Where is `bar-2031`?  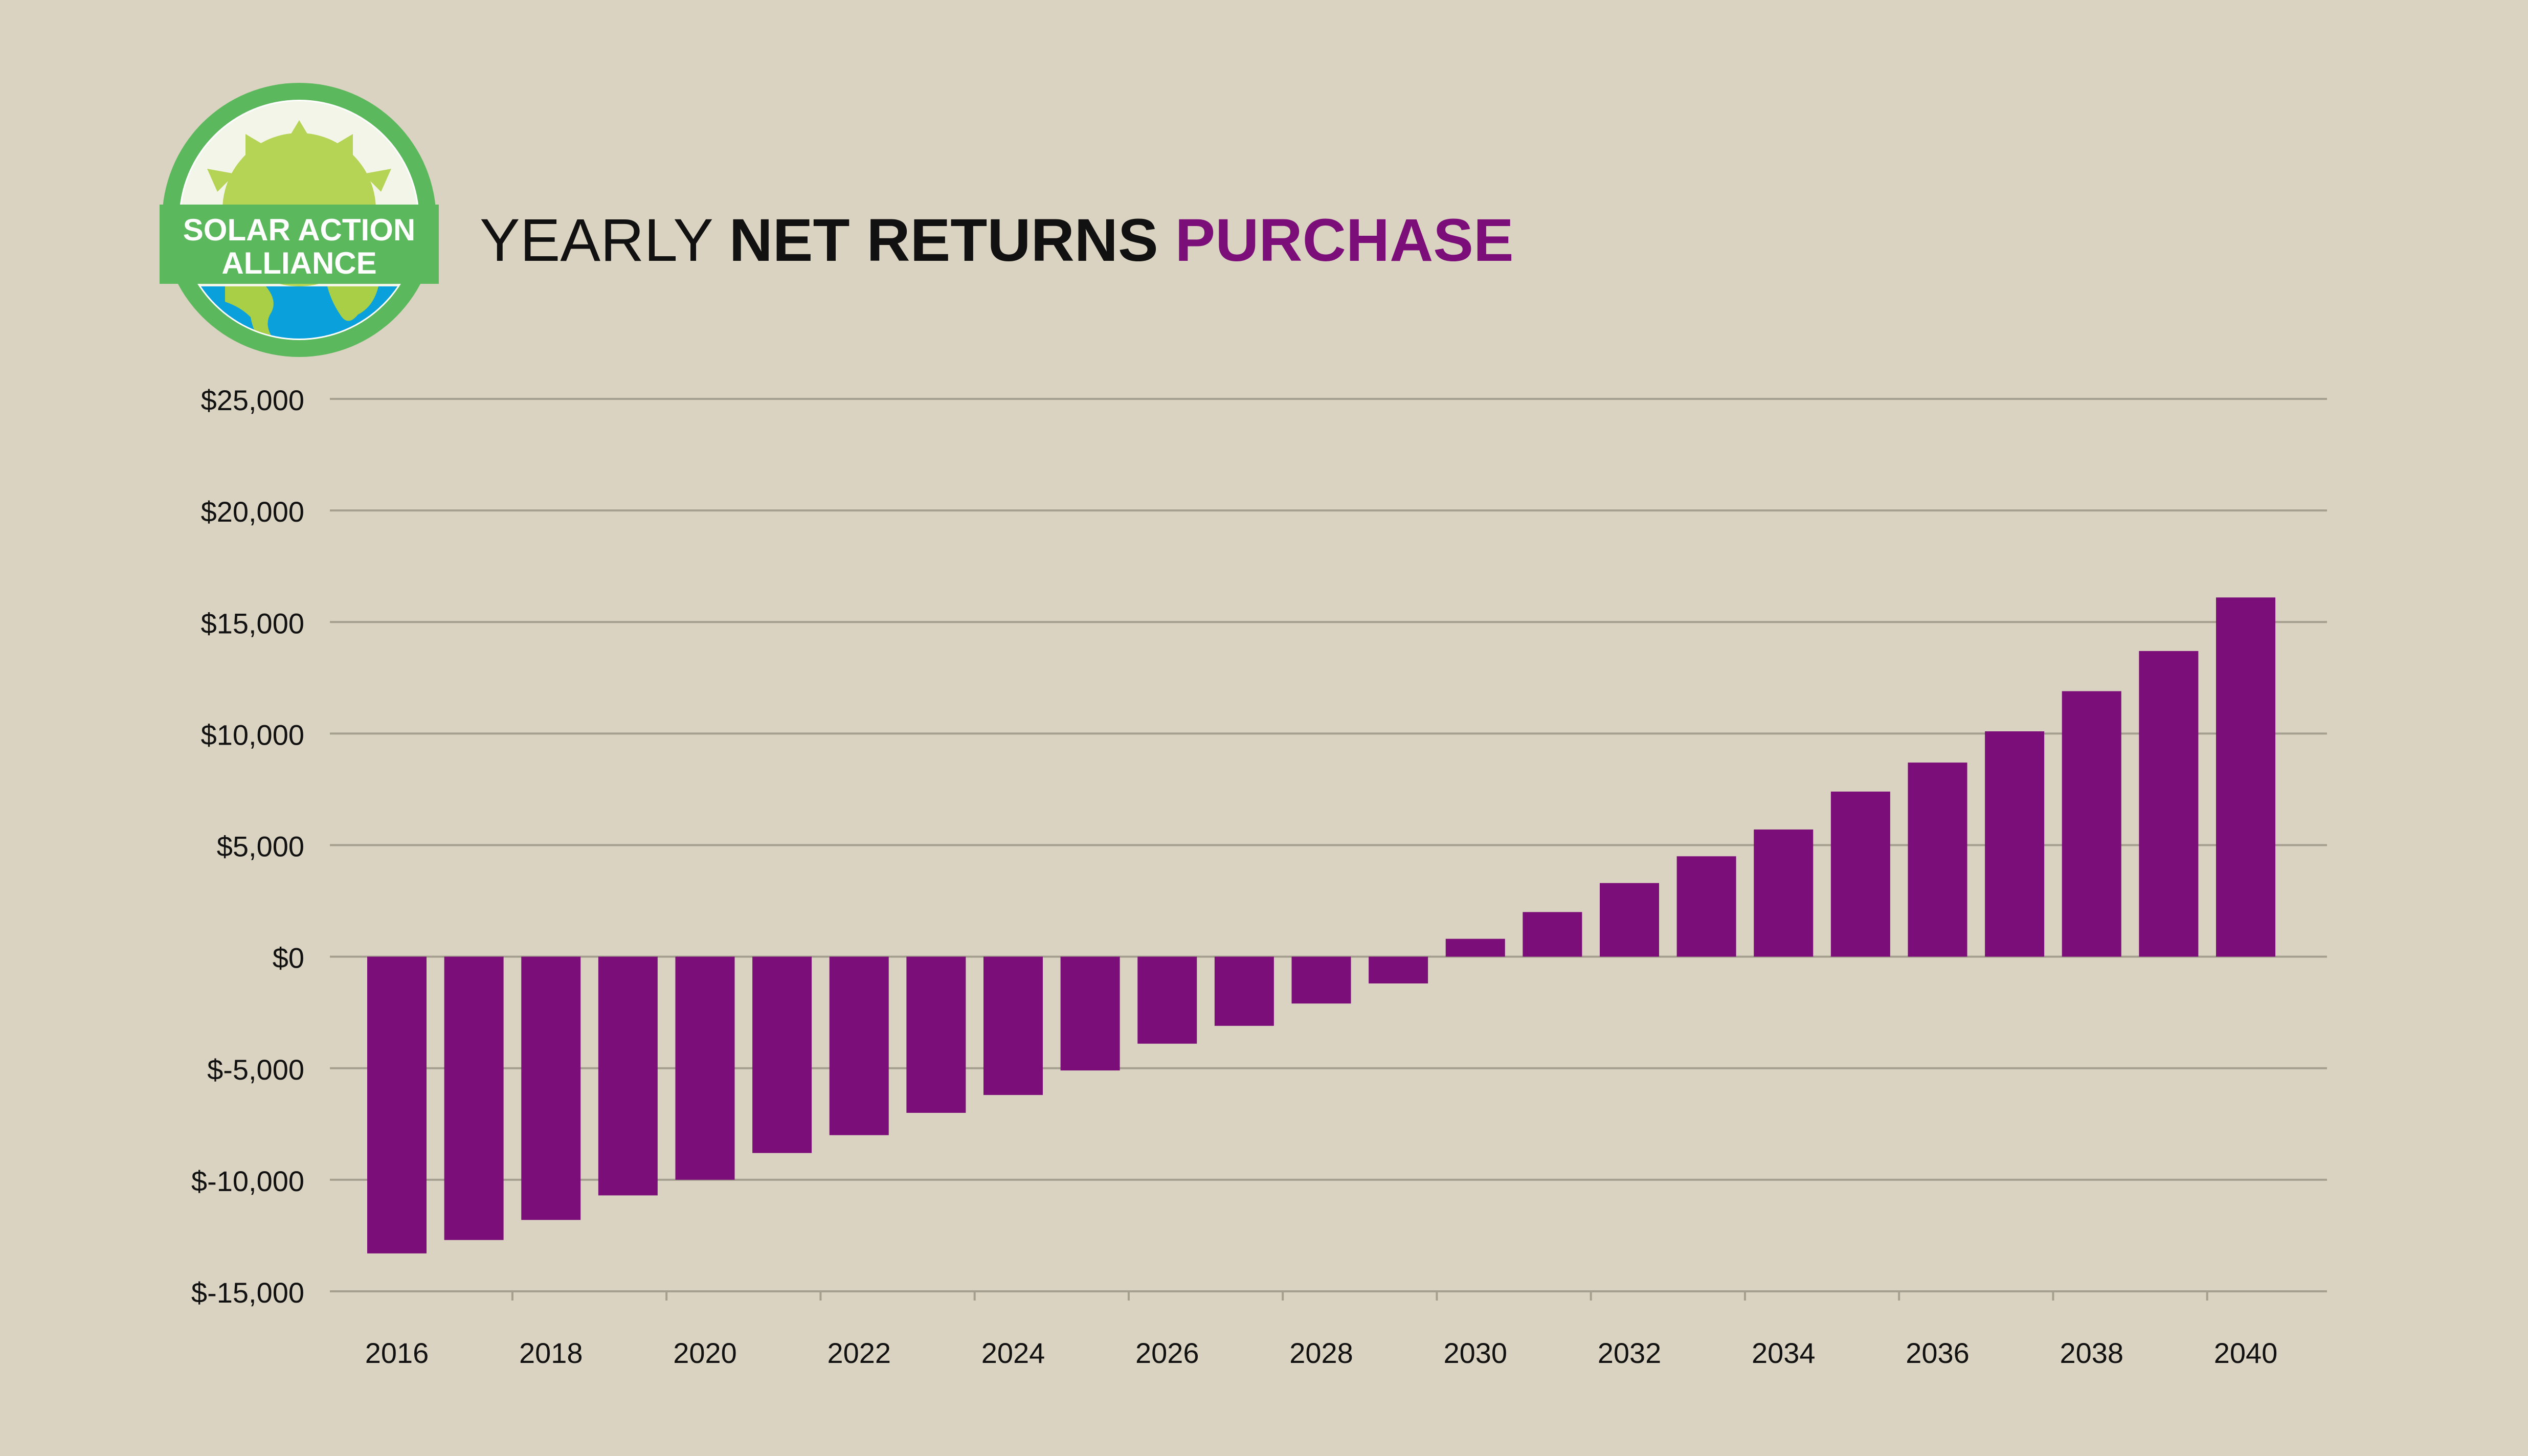
bar-2031 is located at coordinates (1552, 934).